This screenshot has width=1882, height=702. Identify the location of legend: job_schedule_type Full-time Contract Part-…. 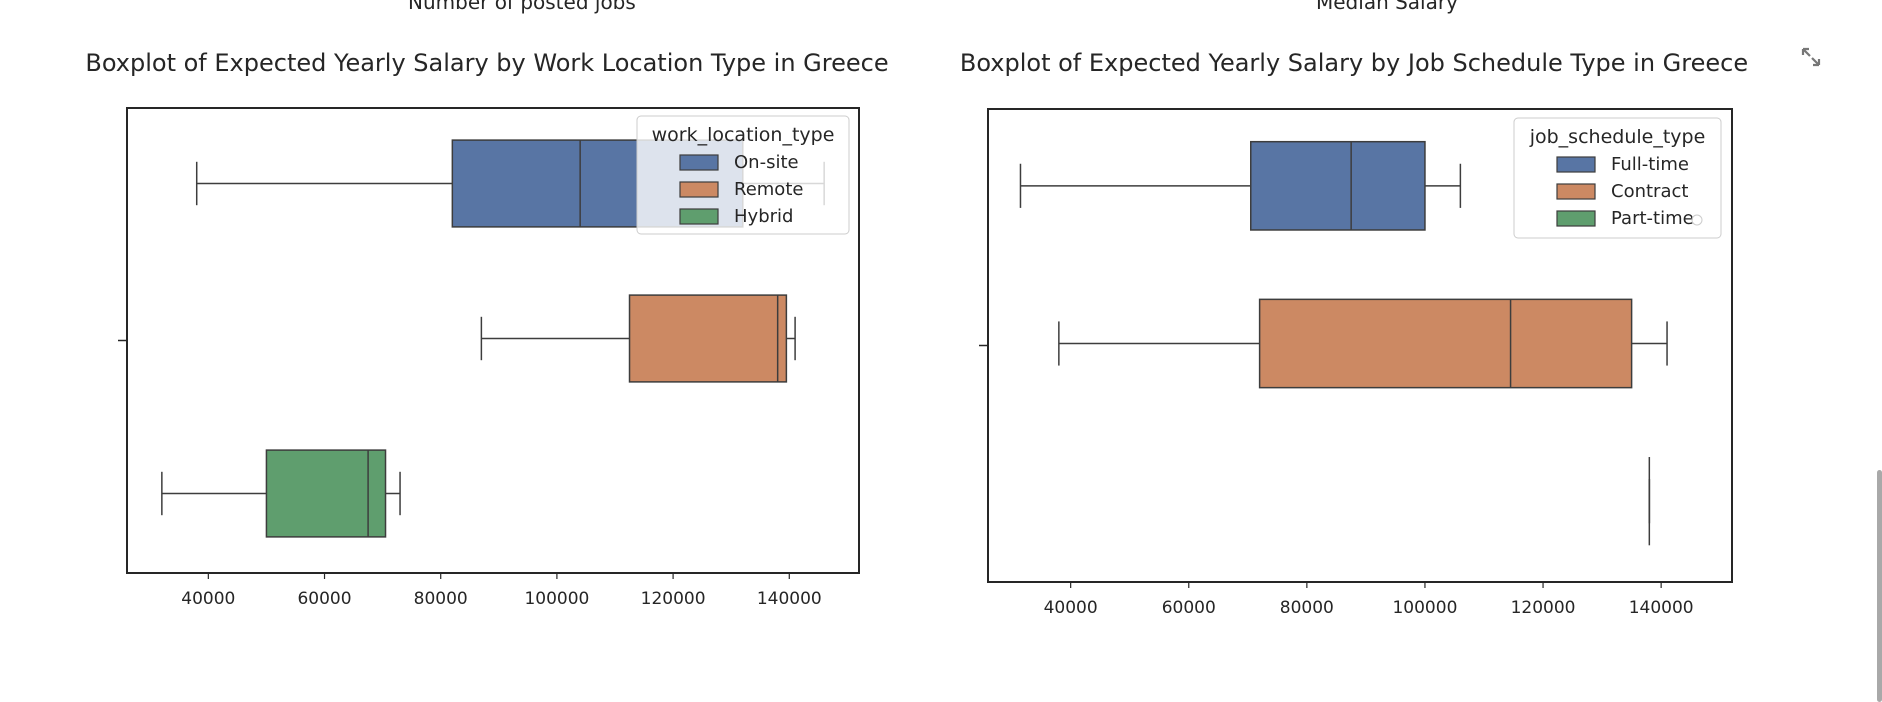
(1617, 178).